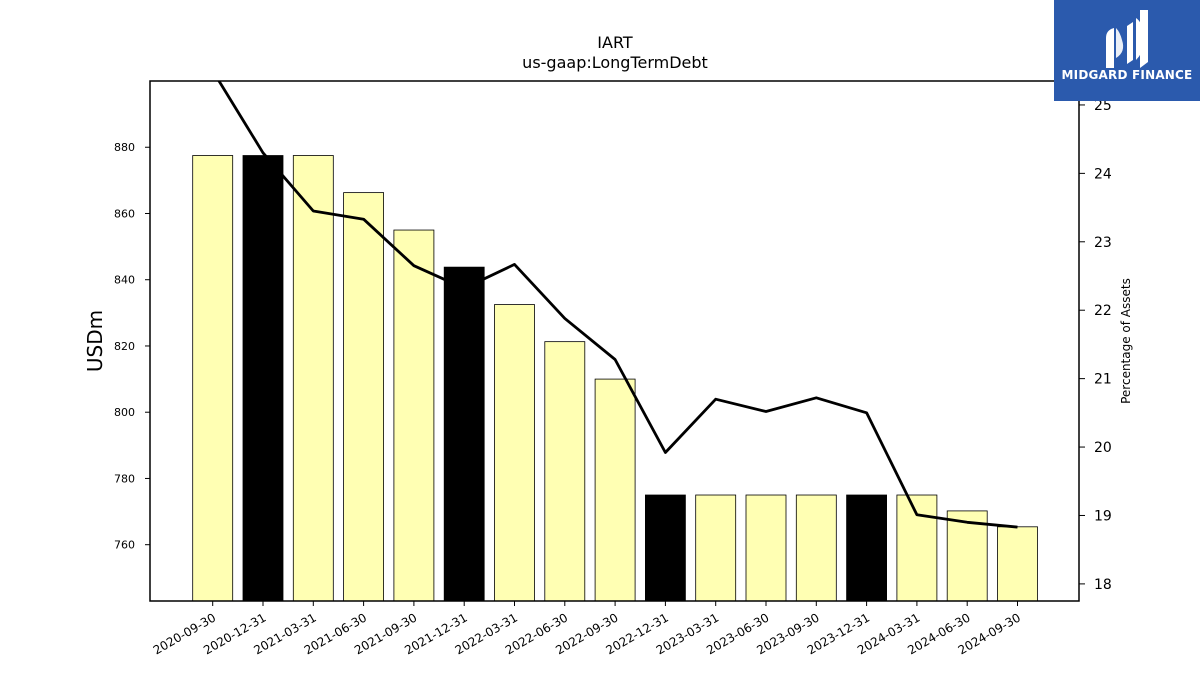  I want to click on left-tick-label: 820, so click(124, 346).